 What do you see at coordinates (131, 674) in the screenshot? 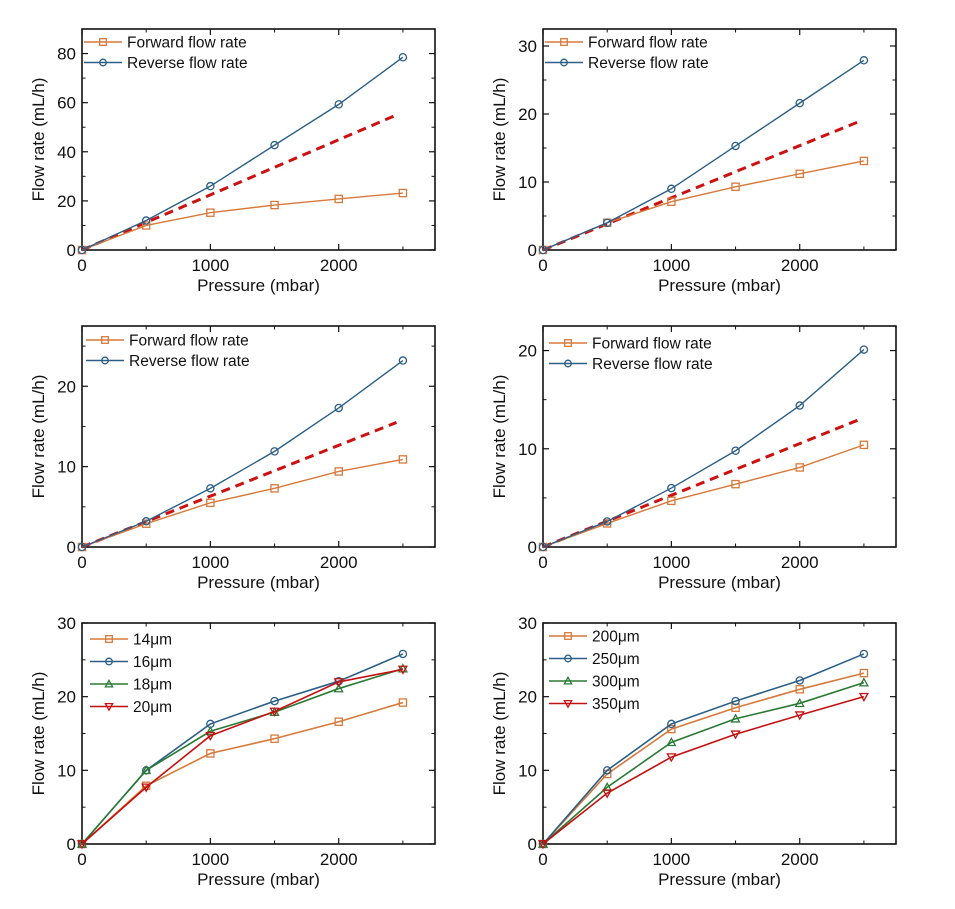
I see `legend: 14μm 16μm 18μm 20μm` at bounding box center [131, 674].